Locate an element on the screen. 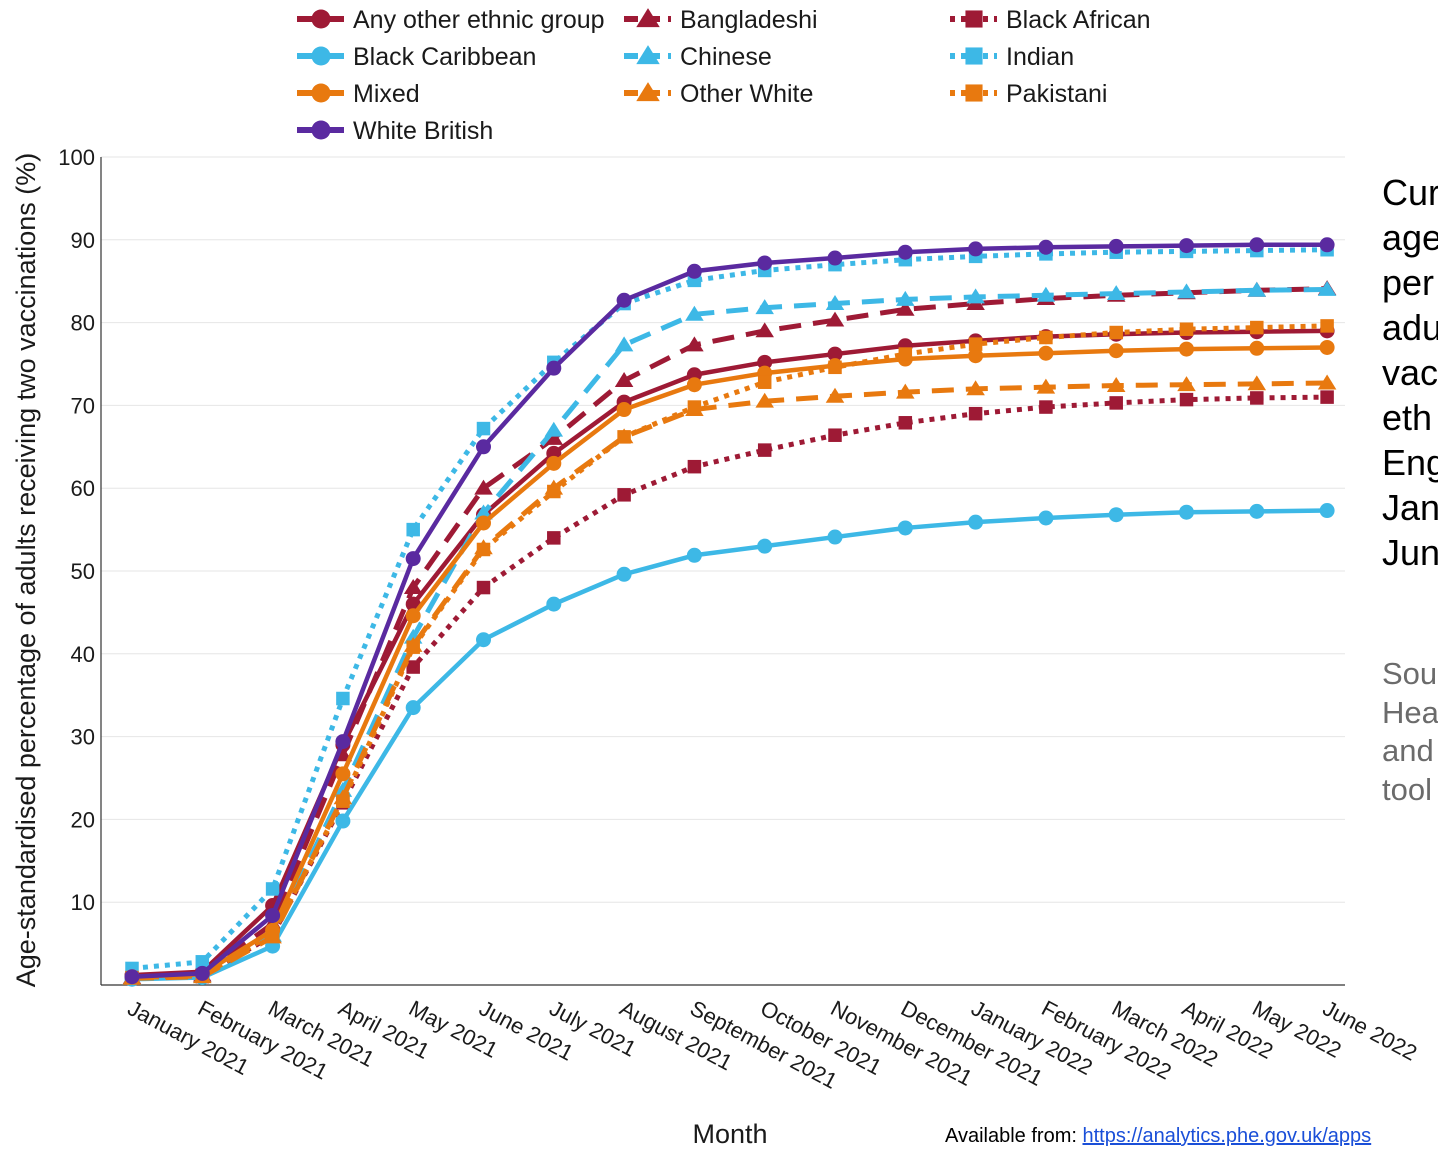  legend-swatch-marker-white-british is located at coordinates (321, 130).